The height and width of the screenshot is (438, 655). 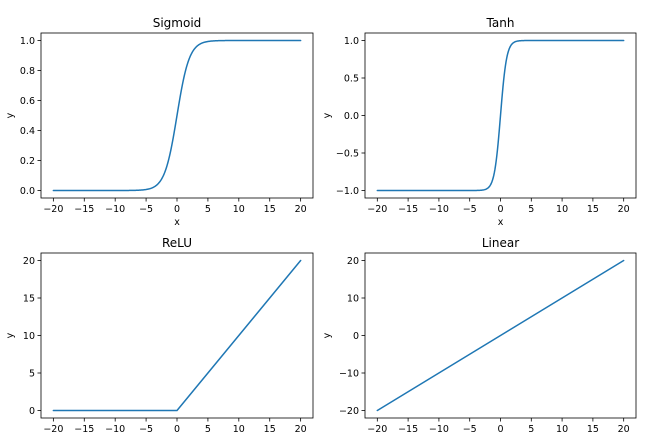 I want to click on y-tick-label: 0.4, so click(x=27, y=131).